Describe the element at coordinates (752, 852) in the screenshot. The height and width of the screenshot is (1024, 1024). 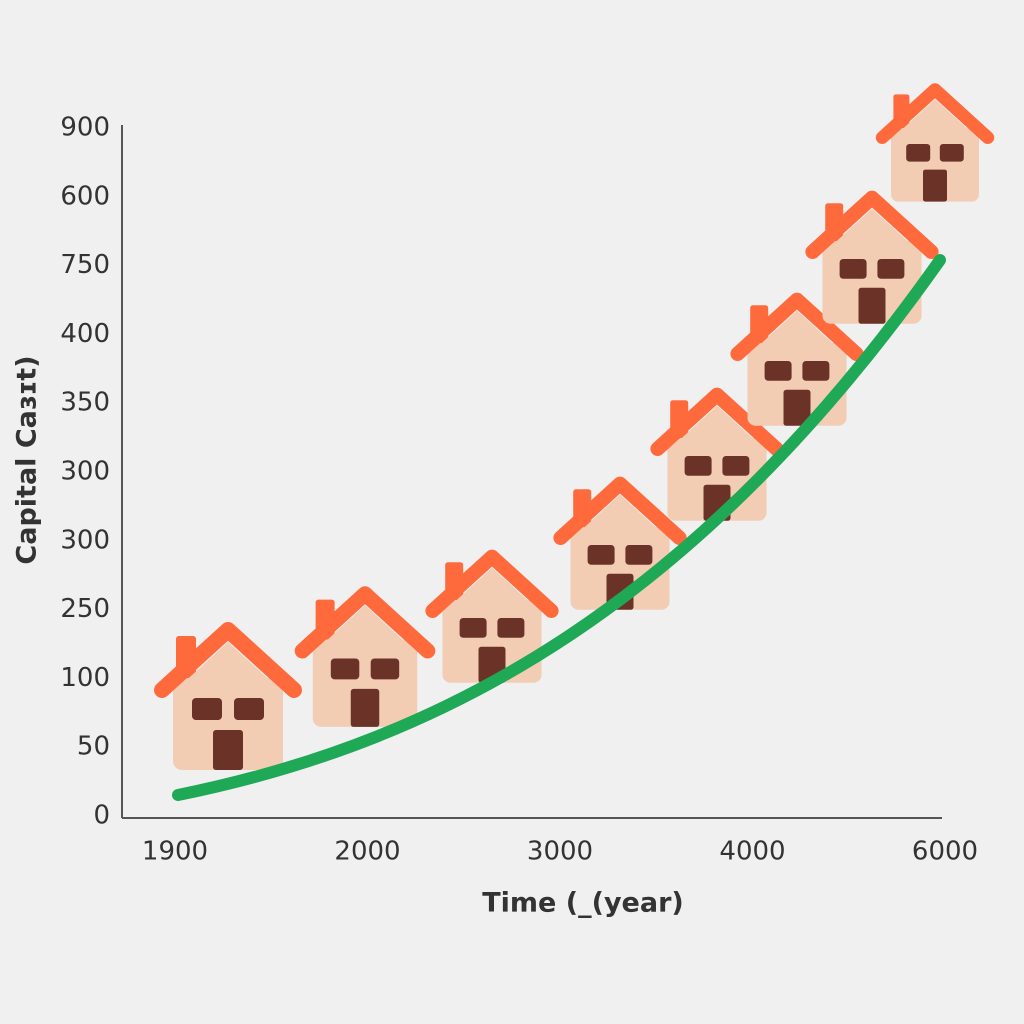
I see `x-tick-label: 4000` at that location.